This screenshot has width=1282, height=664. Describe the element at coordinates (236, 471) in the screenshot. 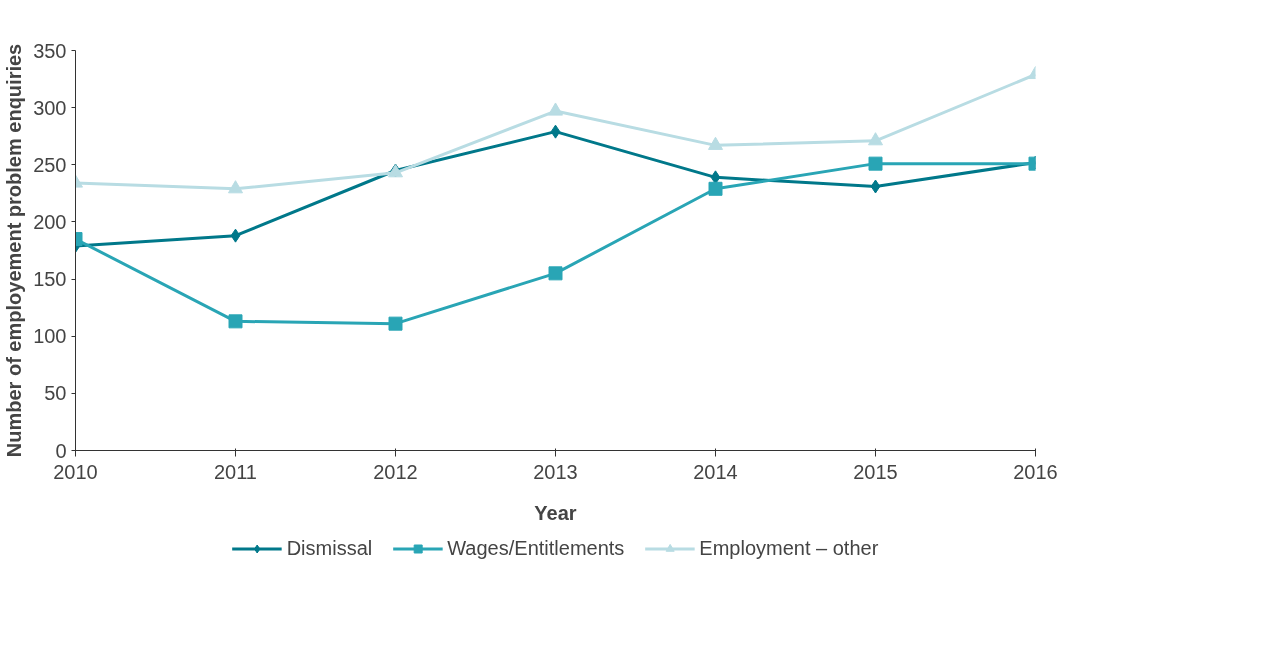

I see `x-tick-label: 2011` at that location.